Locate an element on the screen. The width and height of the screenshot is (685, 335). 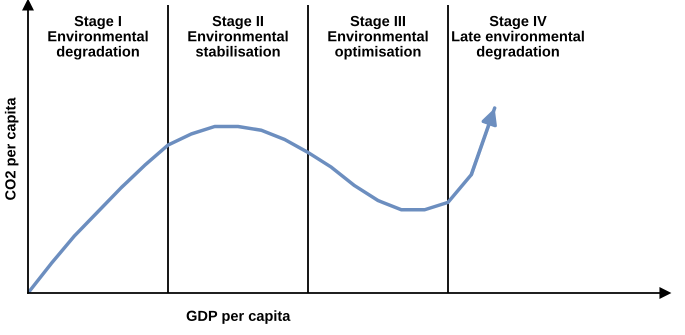
text: Stage I Environmental degradation is located at coordinates (98, 38).